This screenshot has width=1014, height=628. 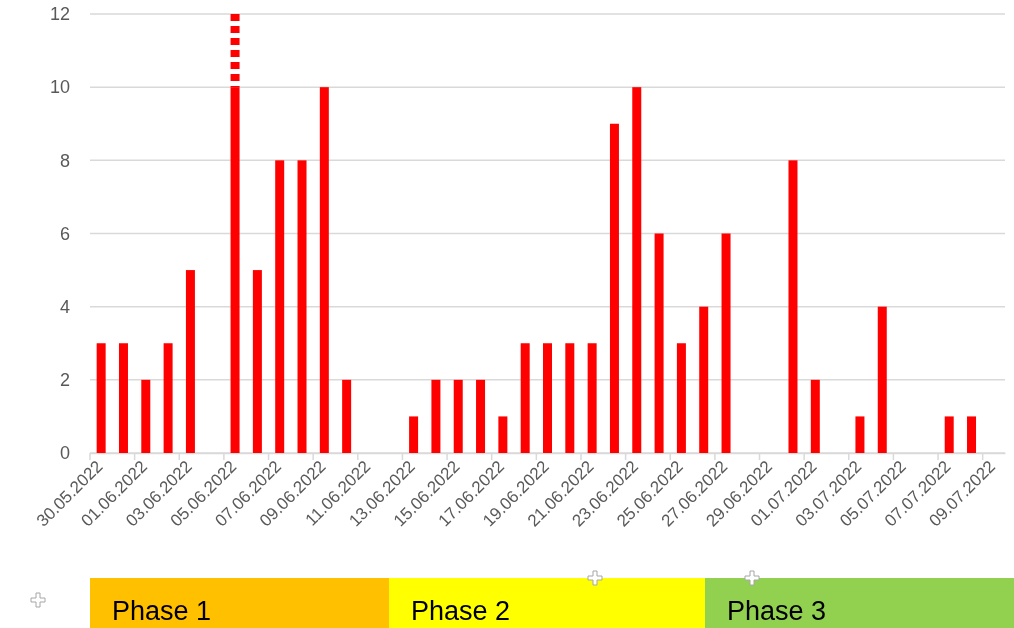 What do you see at coordinates (59, 87) in the screenshot?
I see `y-tick-label: 10` at bounding box center [59, 87].